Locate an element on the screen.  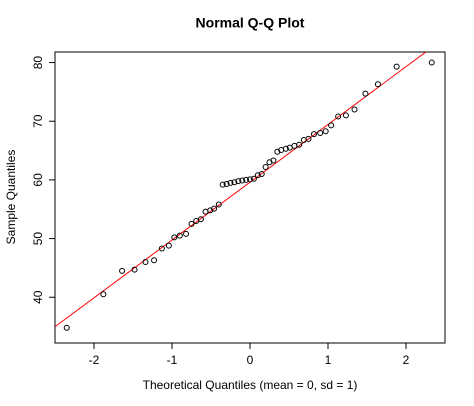
x-tick-label: 2 is located at coordinates (406, 360).